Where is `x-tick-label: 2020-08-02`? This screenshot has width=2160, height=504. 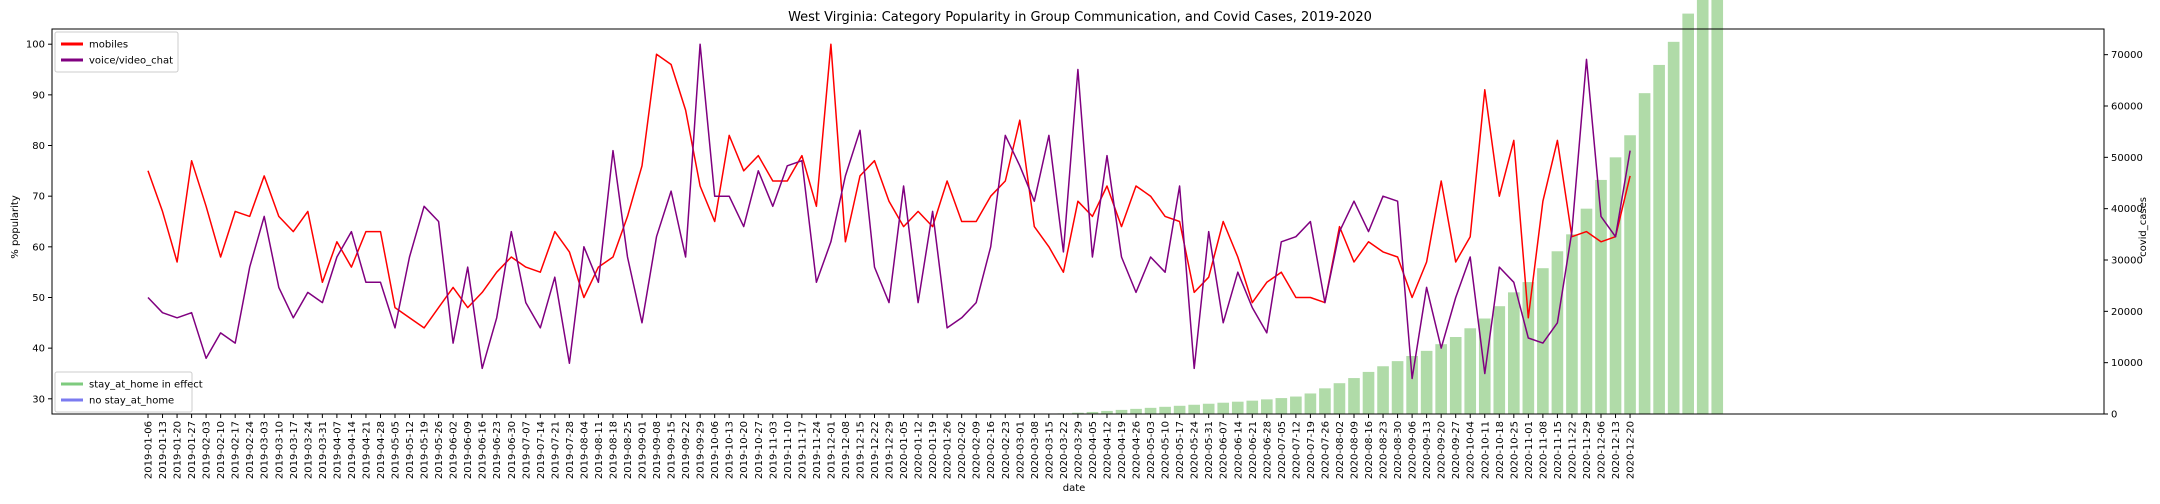
x-tick-label: 2020-08-02 is located at coordinates (1340, 450).